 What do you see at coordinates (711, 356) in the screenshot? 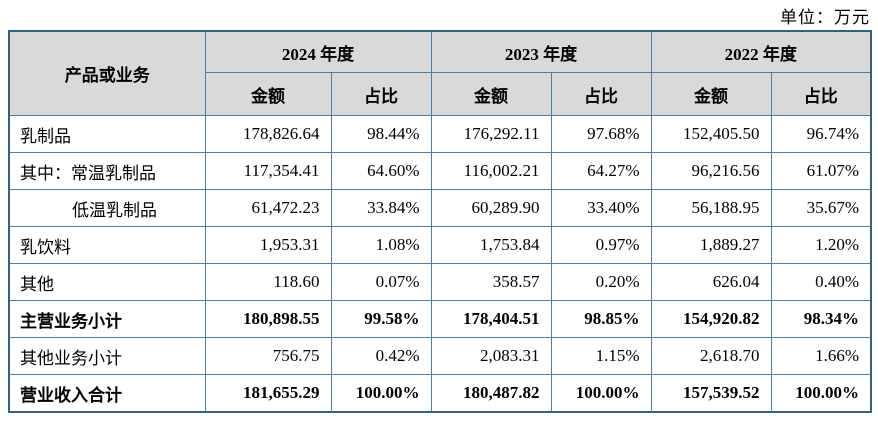
I see `amount-cell: 2,618.70` at bounding box center [711, 356].